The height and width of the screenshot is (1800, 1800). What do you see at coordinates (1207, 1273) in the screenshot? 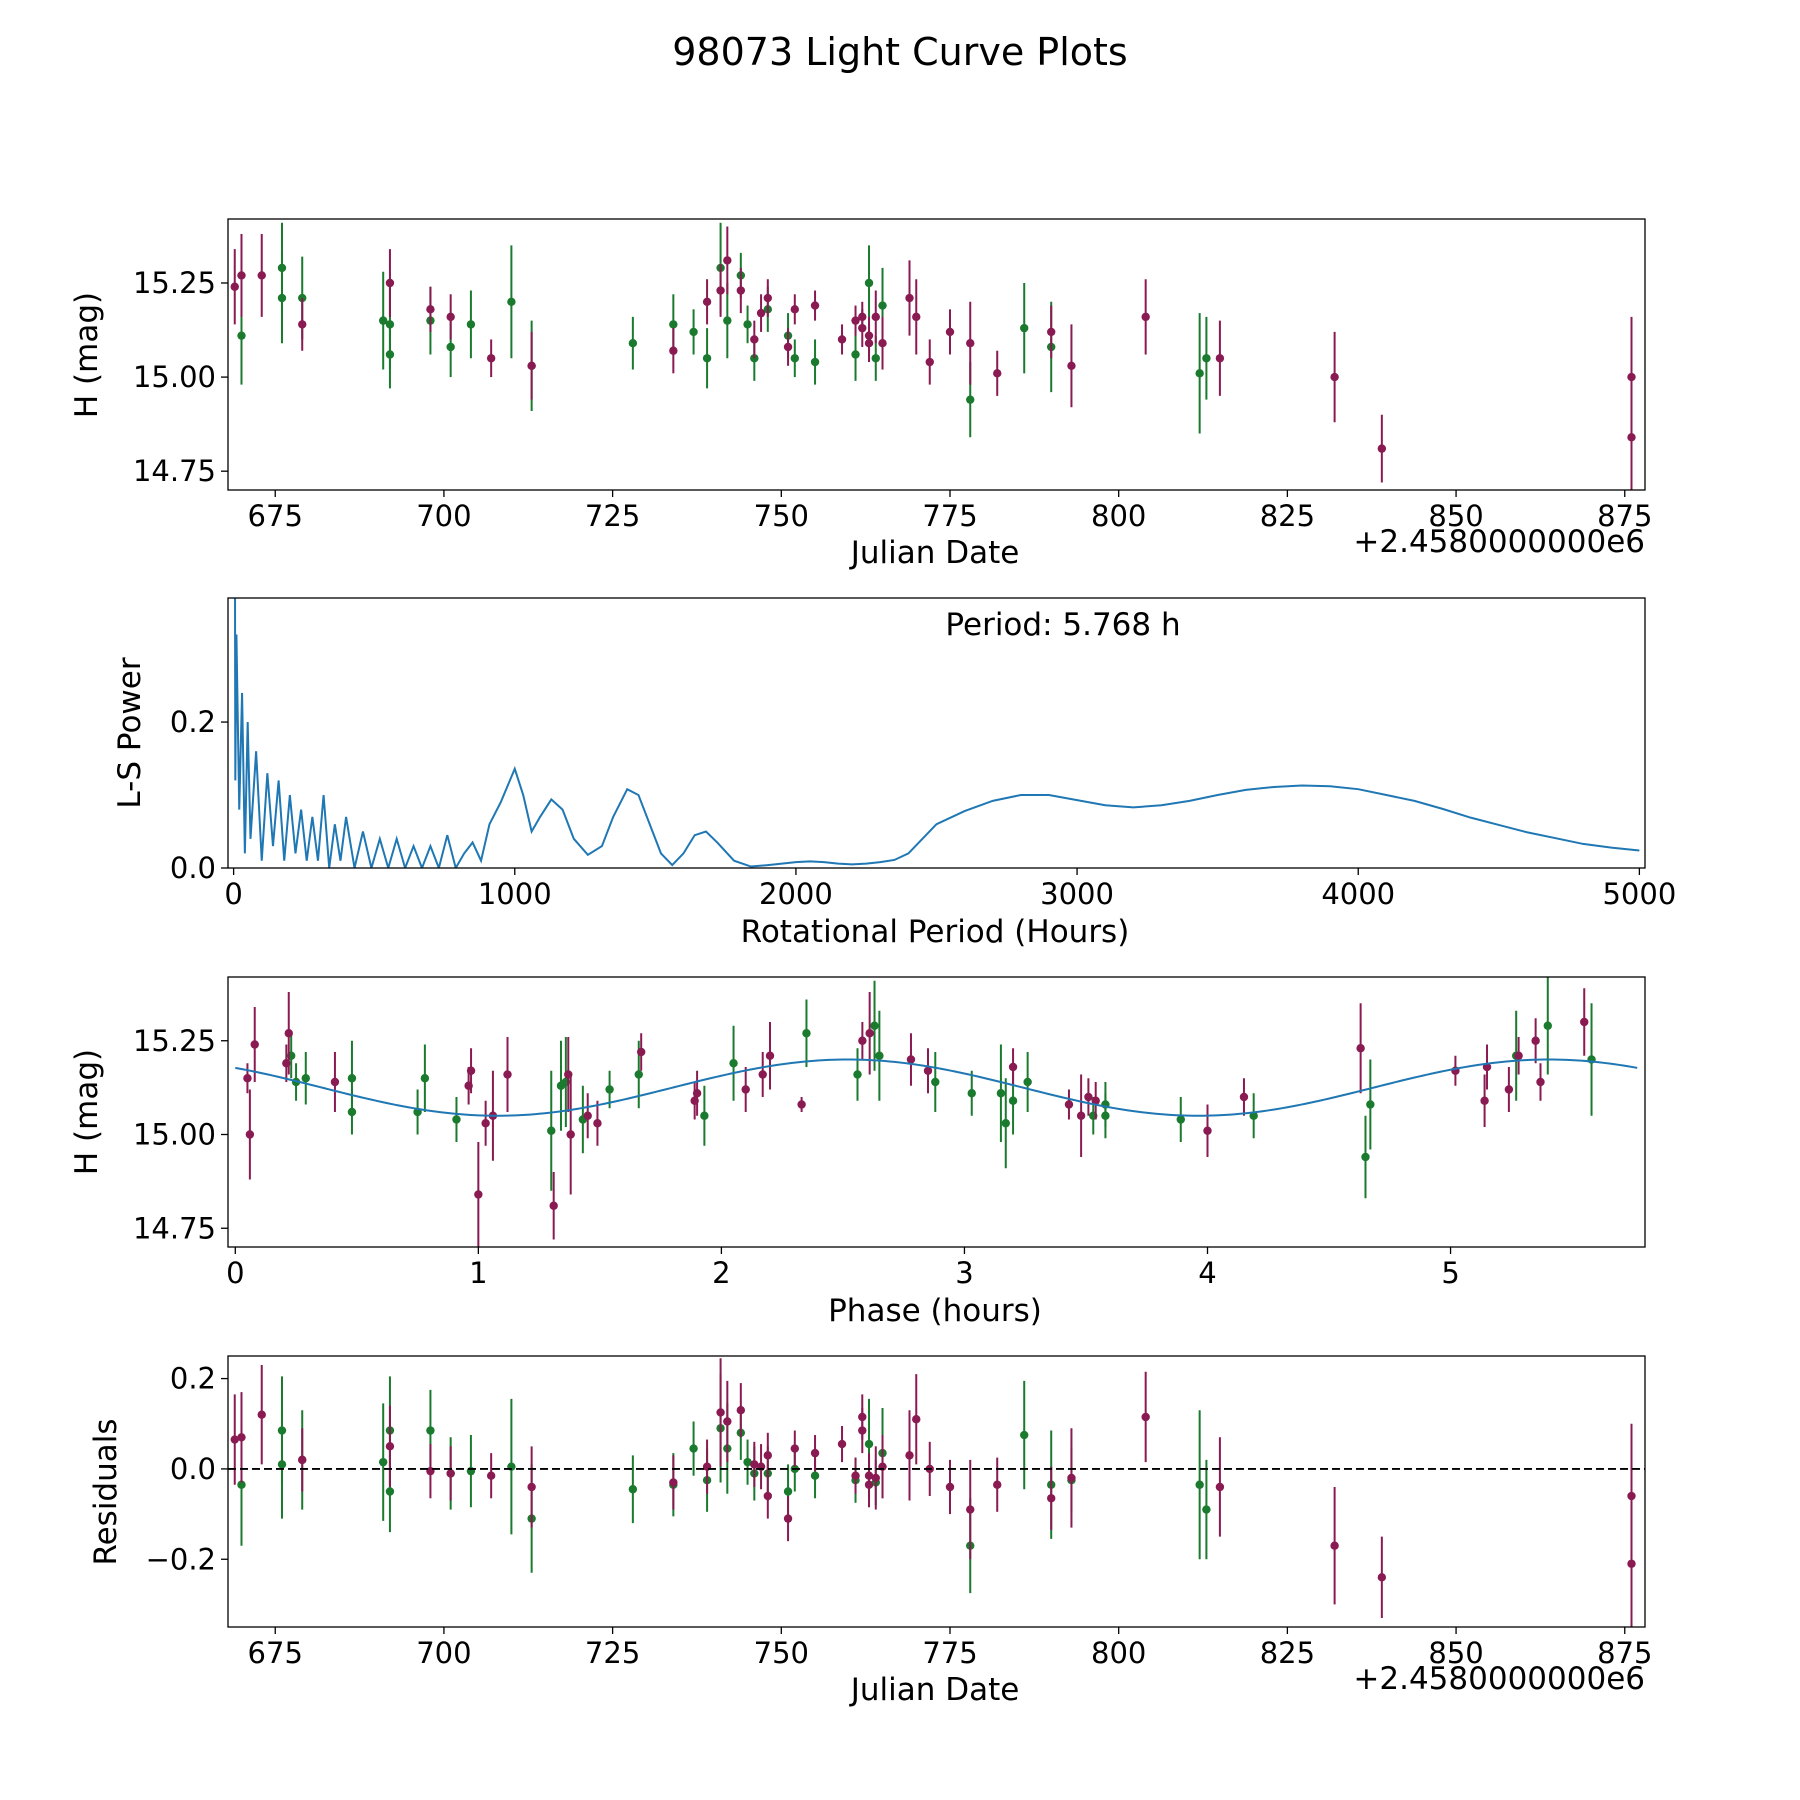
I see `x-tick-label: 4` at bounding box center [1207, 1273].